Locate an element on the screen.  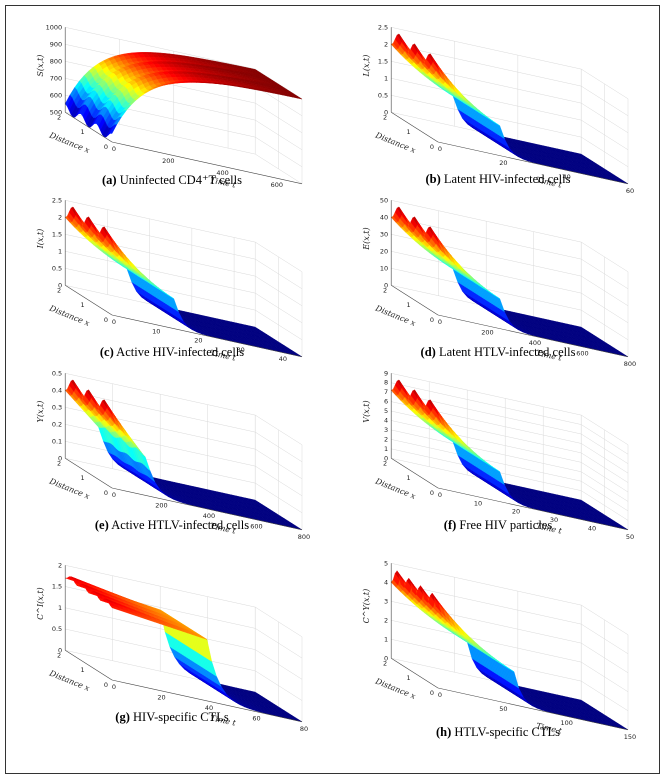
caption-b: (b) Latent HIV-infected cells is located at coordinates (498, 179).